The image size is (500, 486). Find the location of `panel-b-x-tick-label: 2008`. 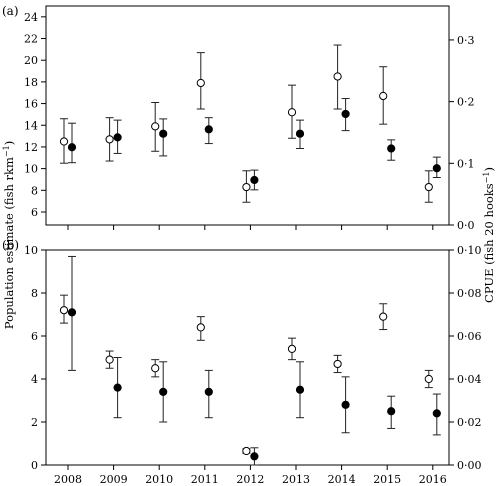

panel-b-x-tick-label: 2008 is located at coordinates (68, 479).